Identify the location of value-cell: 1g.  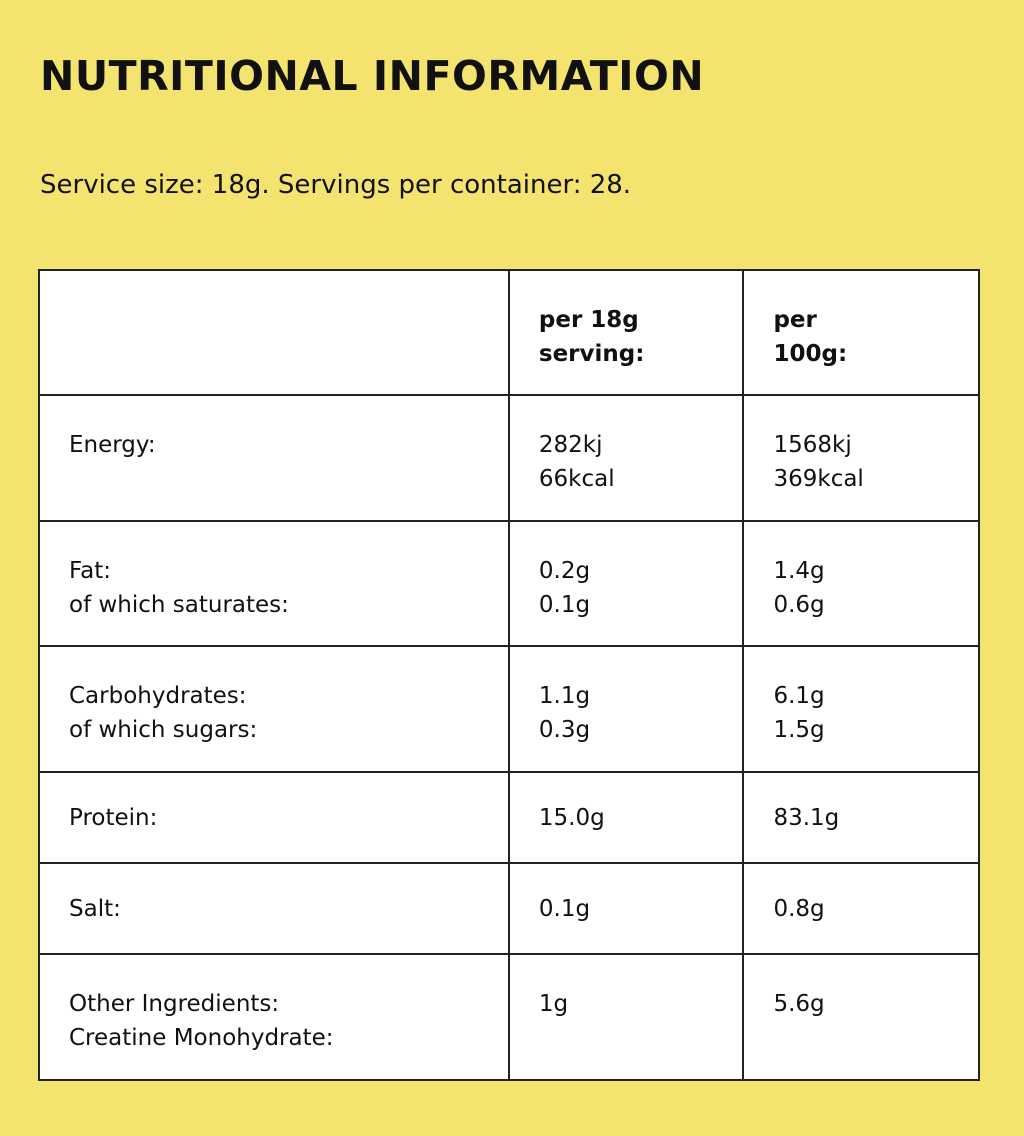
(626, 1017).